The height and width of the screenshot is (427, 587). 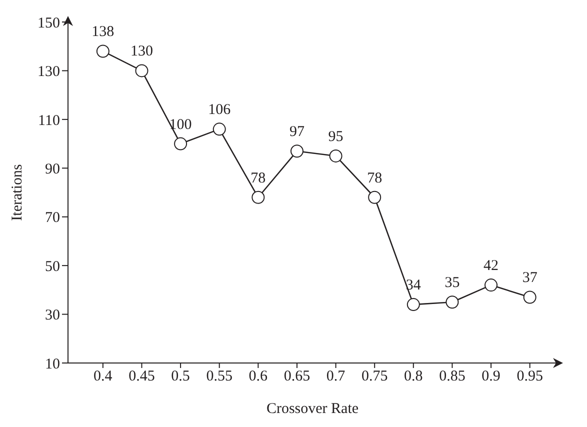 What do you see at coordinates (414, 286) in the screenshot?
I see `data-label: 34` at bounding box center [414, 286].